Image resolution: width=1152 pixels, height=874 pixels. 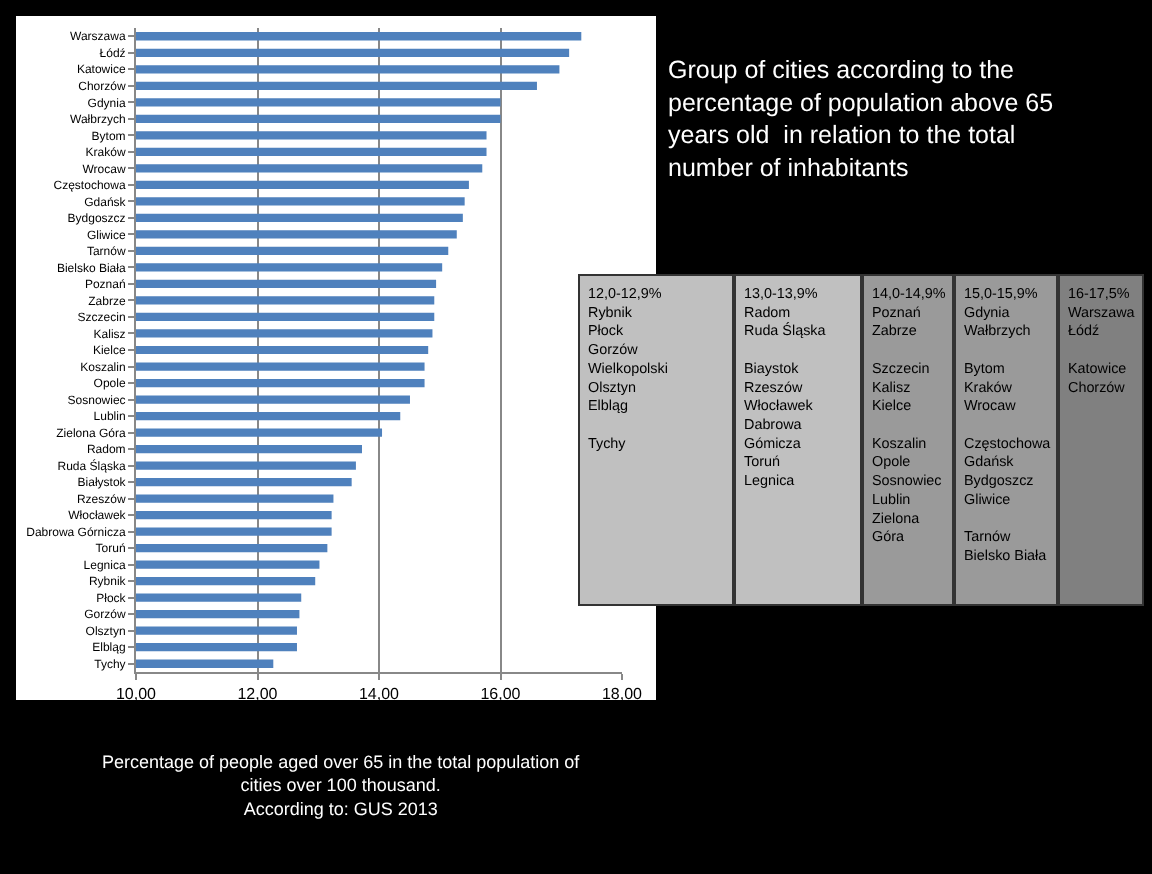 What do you see at coordinates (341, 785) in the screenshot?
I see `text: Percentage of people aged over 65 in the total population of cities over 100 thousand. According to: GUS 2013` at bounding box center [341, 785].